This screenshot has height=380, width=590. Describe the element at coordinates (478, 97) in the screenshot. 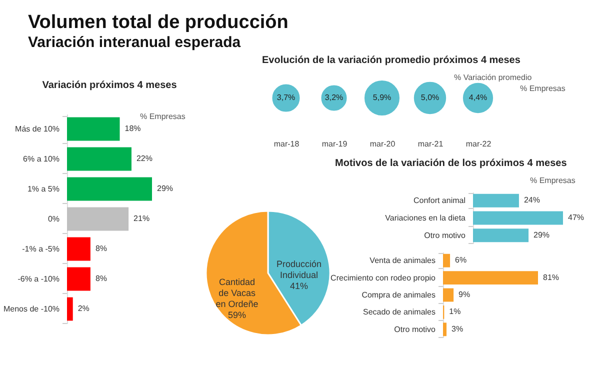

I see `data-label: 4,4%` at that location.